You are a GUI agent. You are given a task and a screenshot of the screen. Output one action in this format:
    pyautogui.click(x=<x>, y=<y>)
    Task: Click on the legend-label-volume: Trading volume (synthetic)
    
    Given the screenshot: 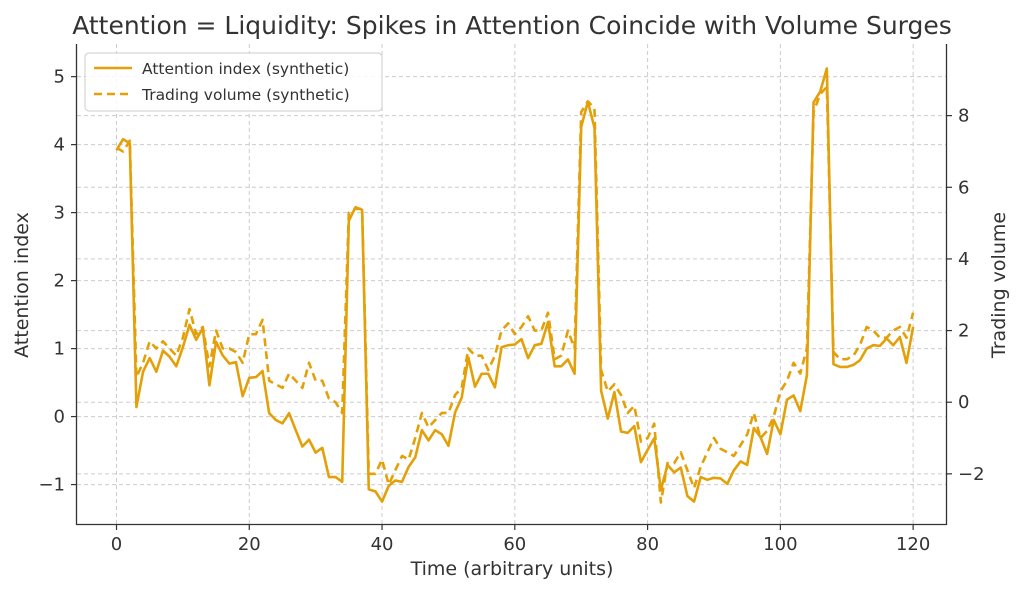 What is the action you would take?
    pyautogui.click(x=245, y=95)
    